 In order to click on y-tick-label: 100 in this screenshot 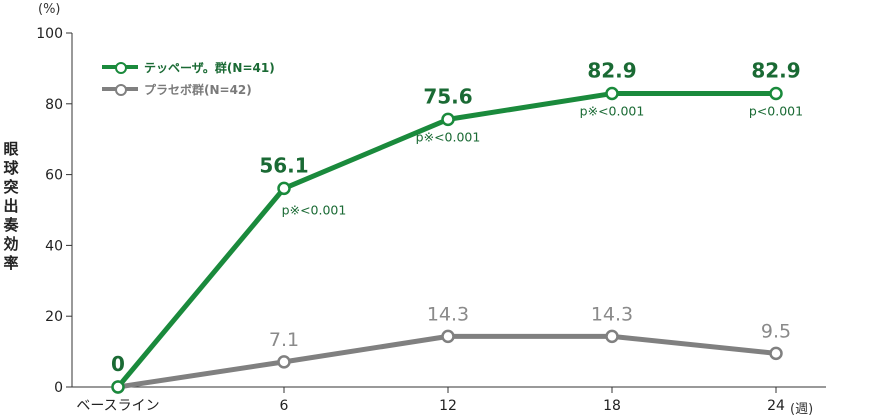, I will do `click(49, 34)`.